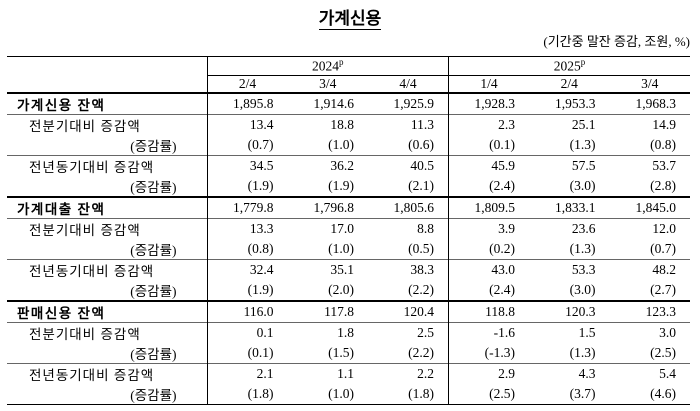 This screenshot has height=411, width=700. What do you see at coordinates (247, 124) in the screenshot?
I see `cell: 13.4` at bounding box center [247, 124].